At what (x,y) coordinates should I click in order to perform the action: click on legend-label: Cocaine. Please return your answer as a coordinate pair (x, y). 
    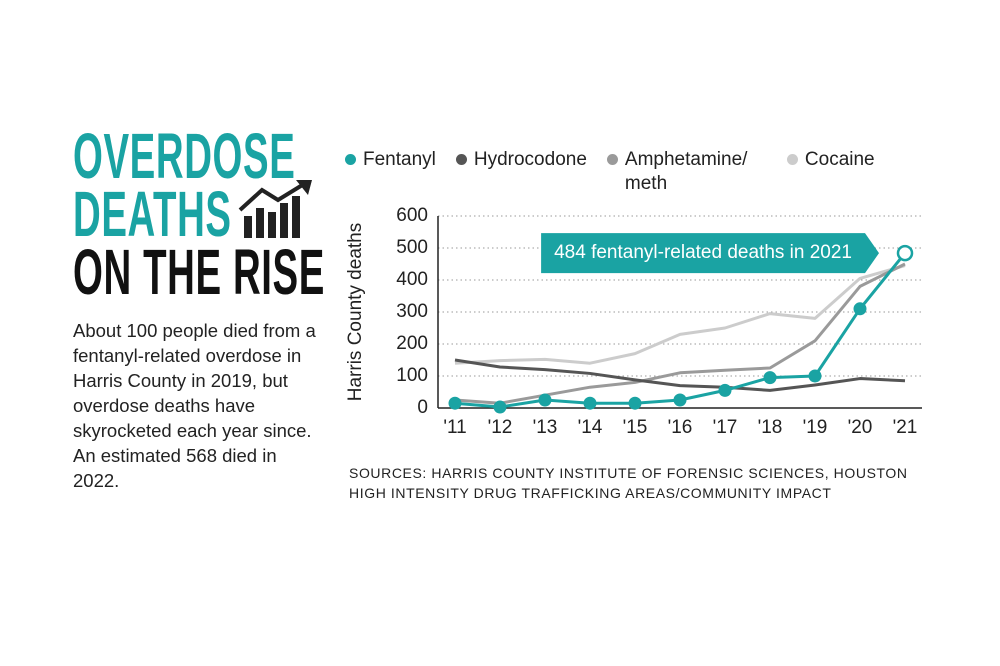
    Looking at the image, I should click on (839, 159).